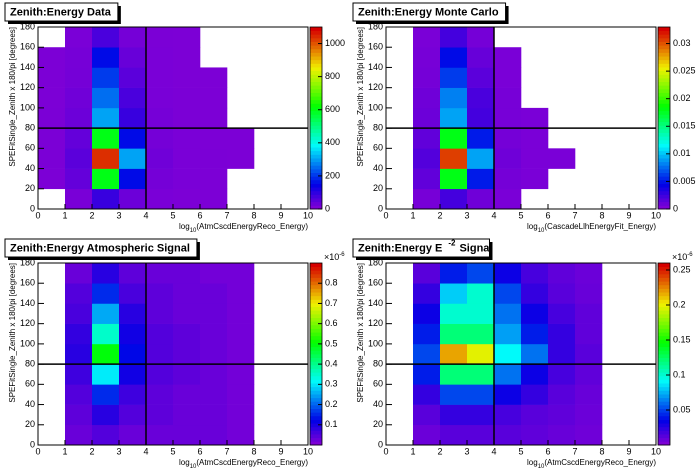 This screenshot has height=472, width=696. Describe the element at coordinates (412, 451) in the screenshot. I see `x-tick-label: 1` at that location.